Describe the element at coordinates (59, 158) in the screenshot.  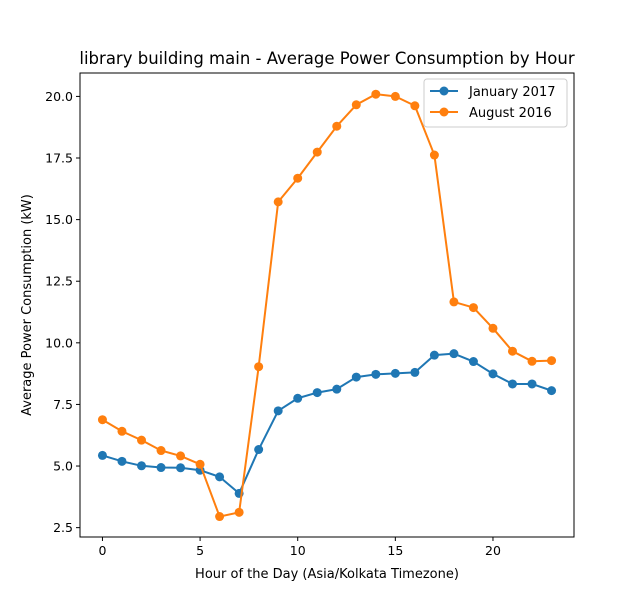
I see `y-tick-label: 17.5` at that location.